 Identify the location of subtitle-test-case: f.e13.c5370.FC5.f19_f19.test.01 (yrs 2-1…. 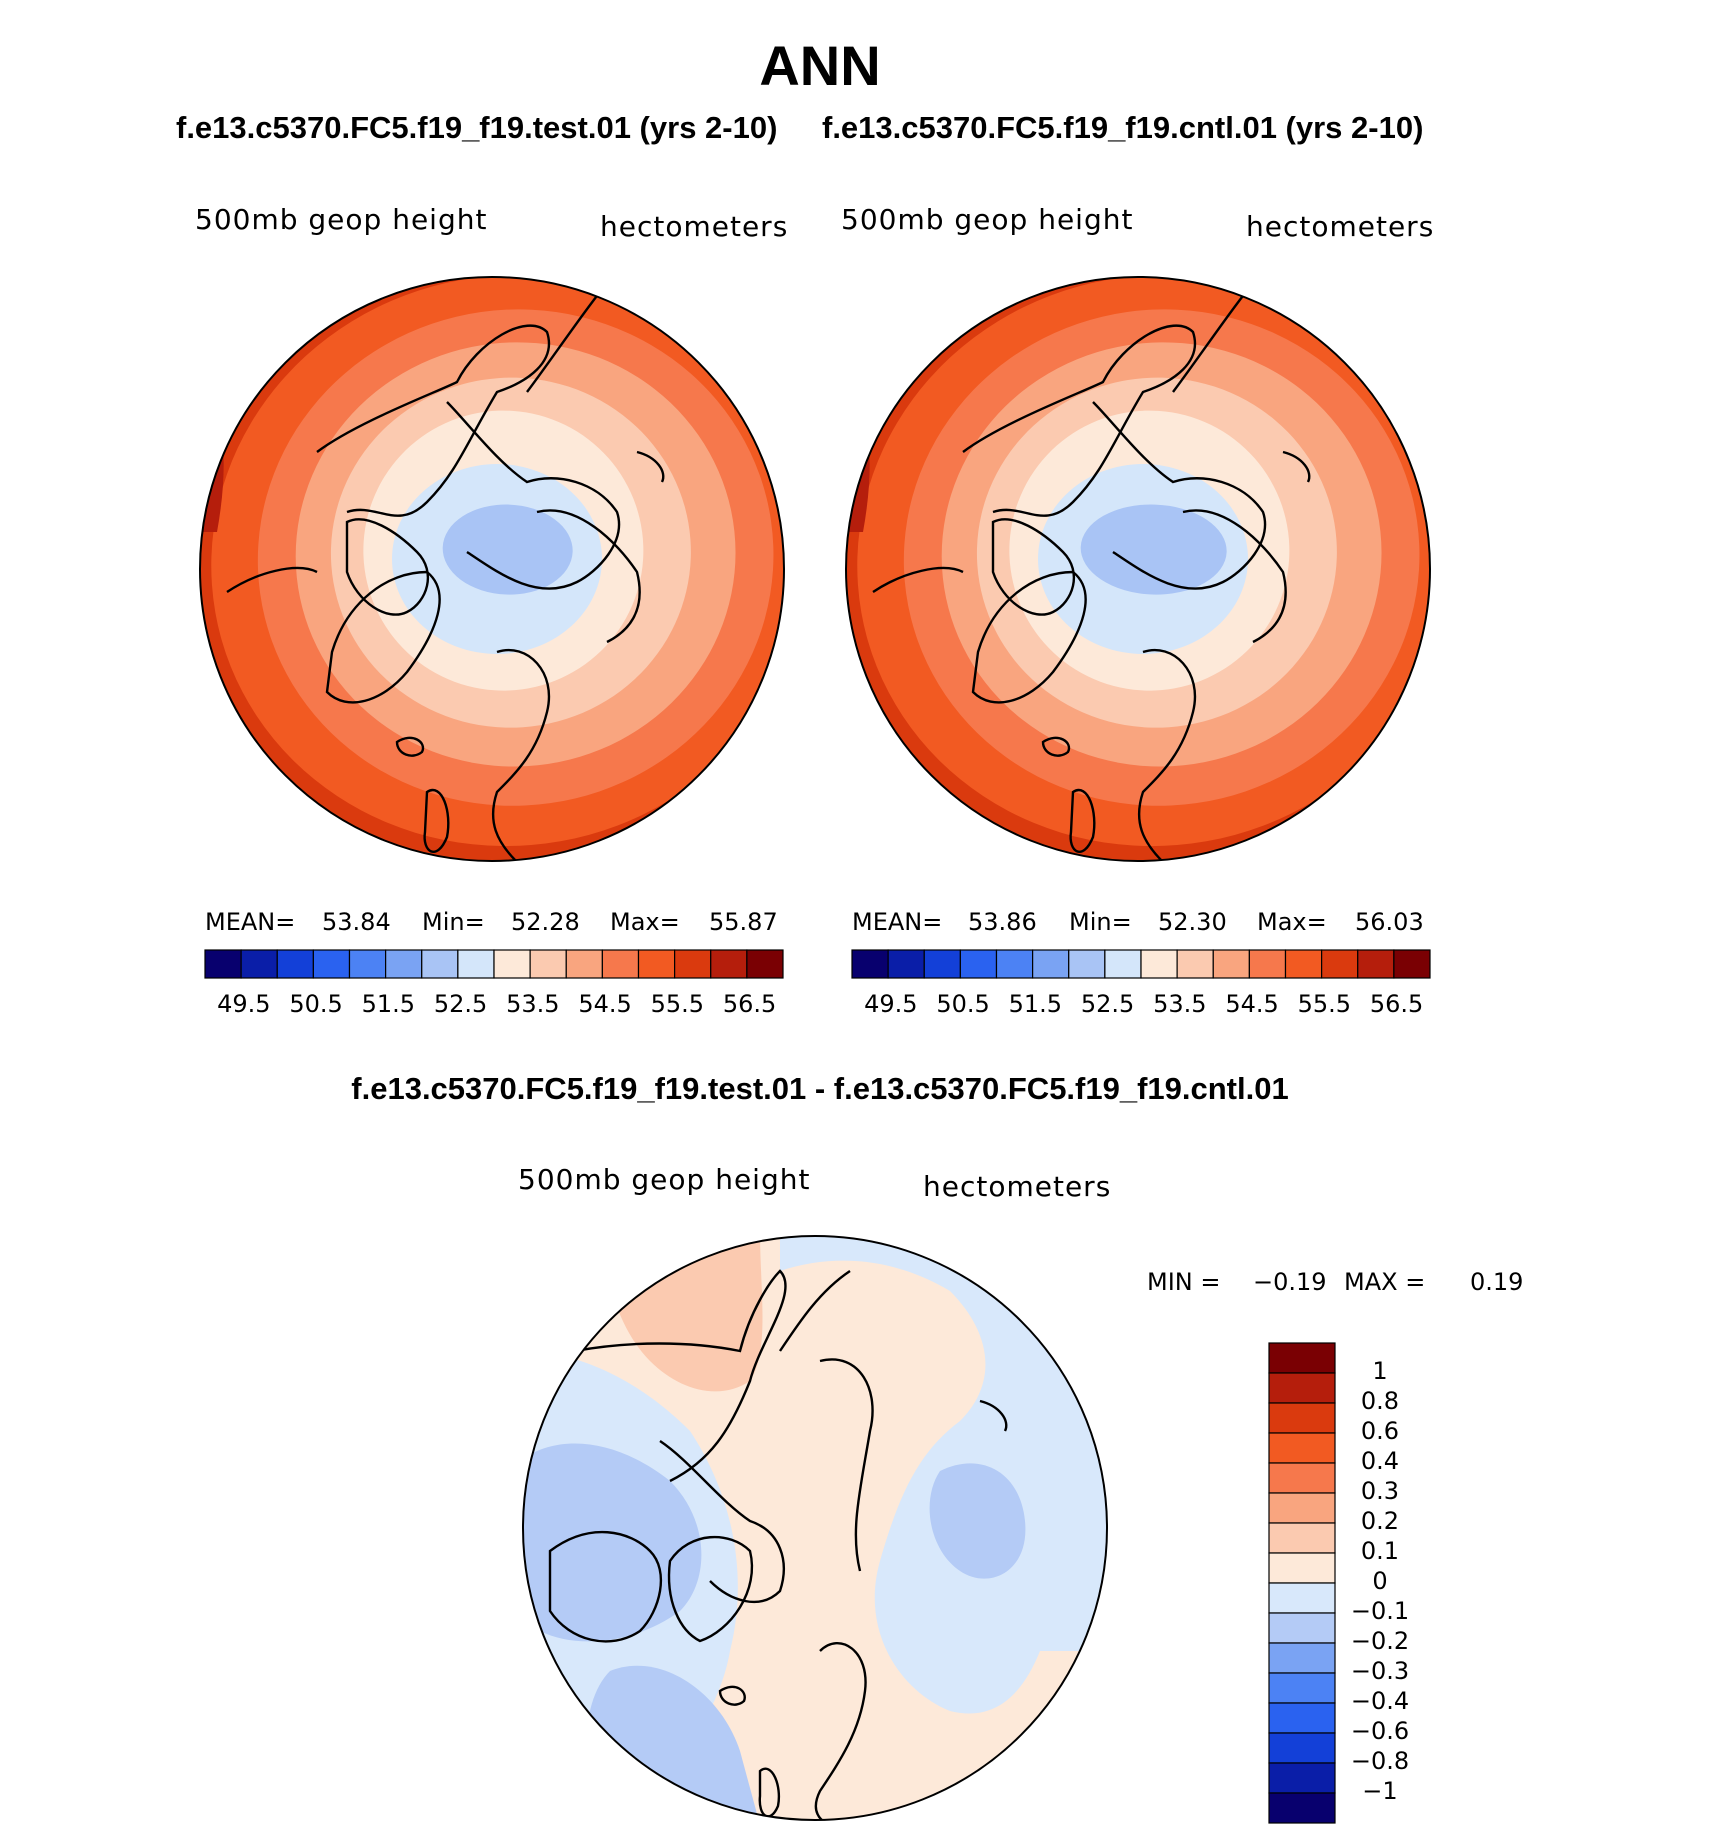
(477, 127).